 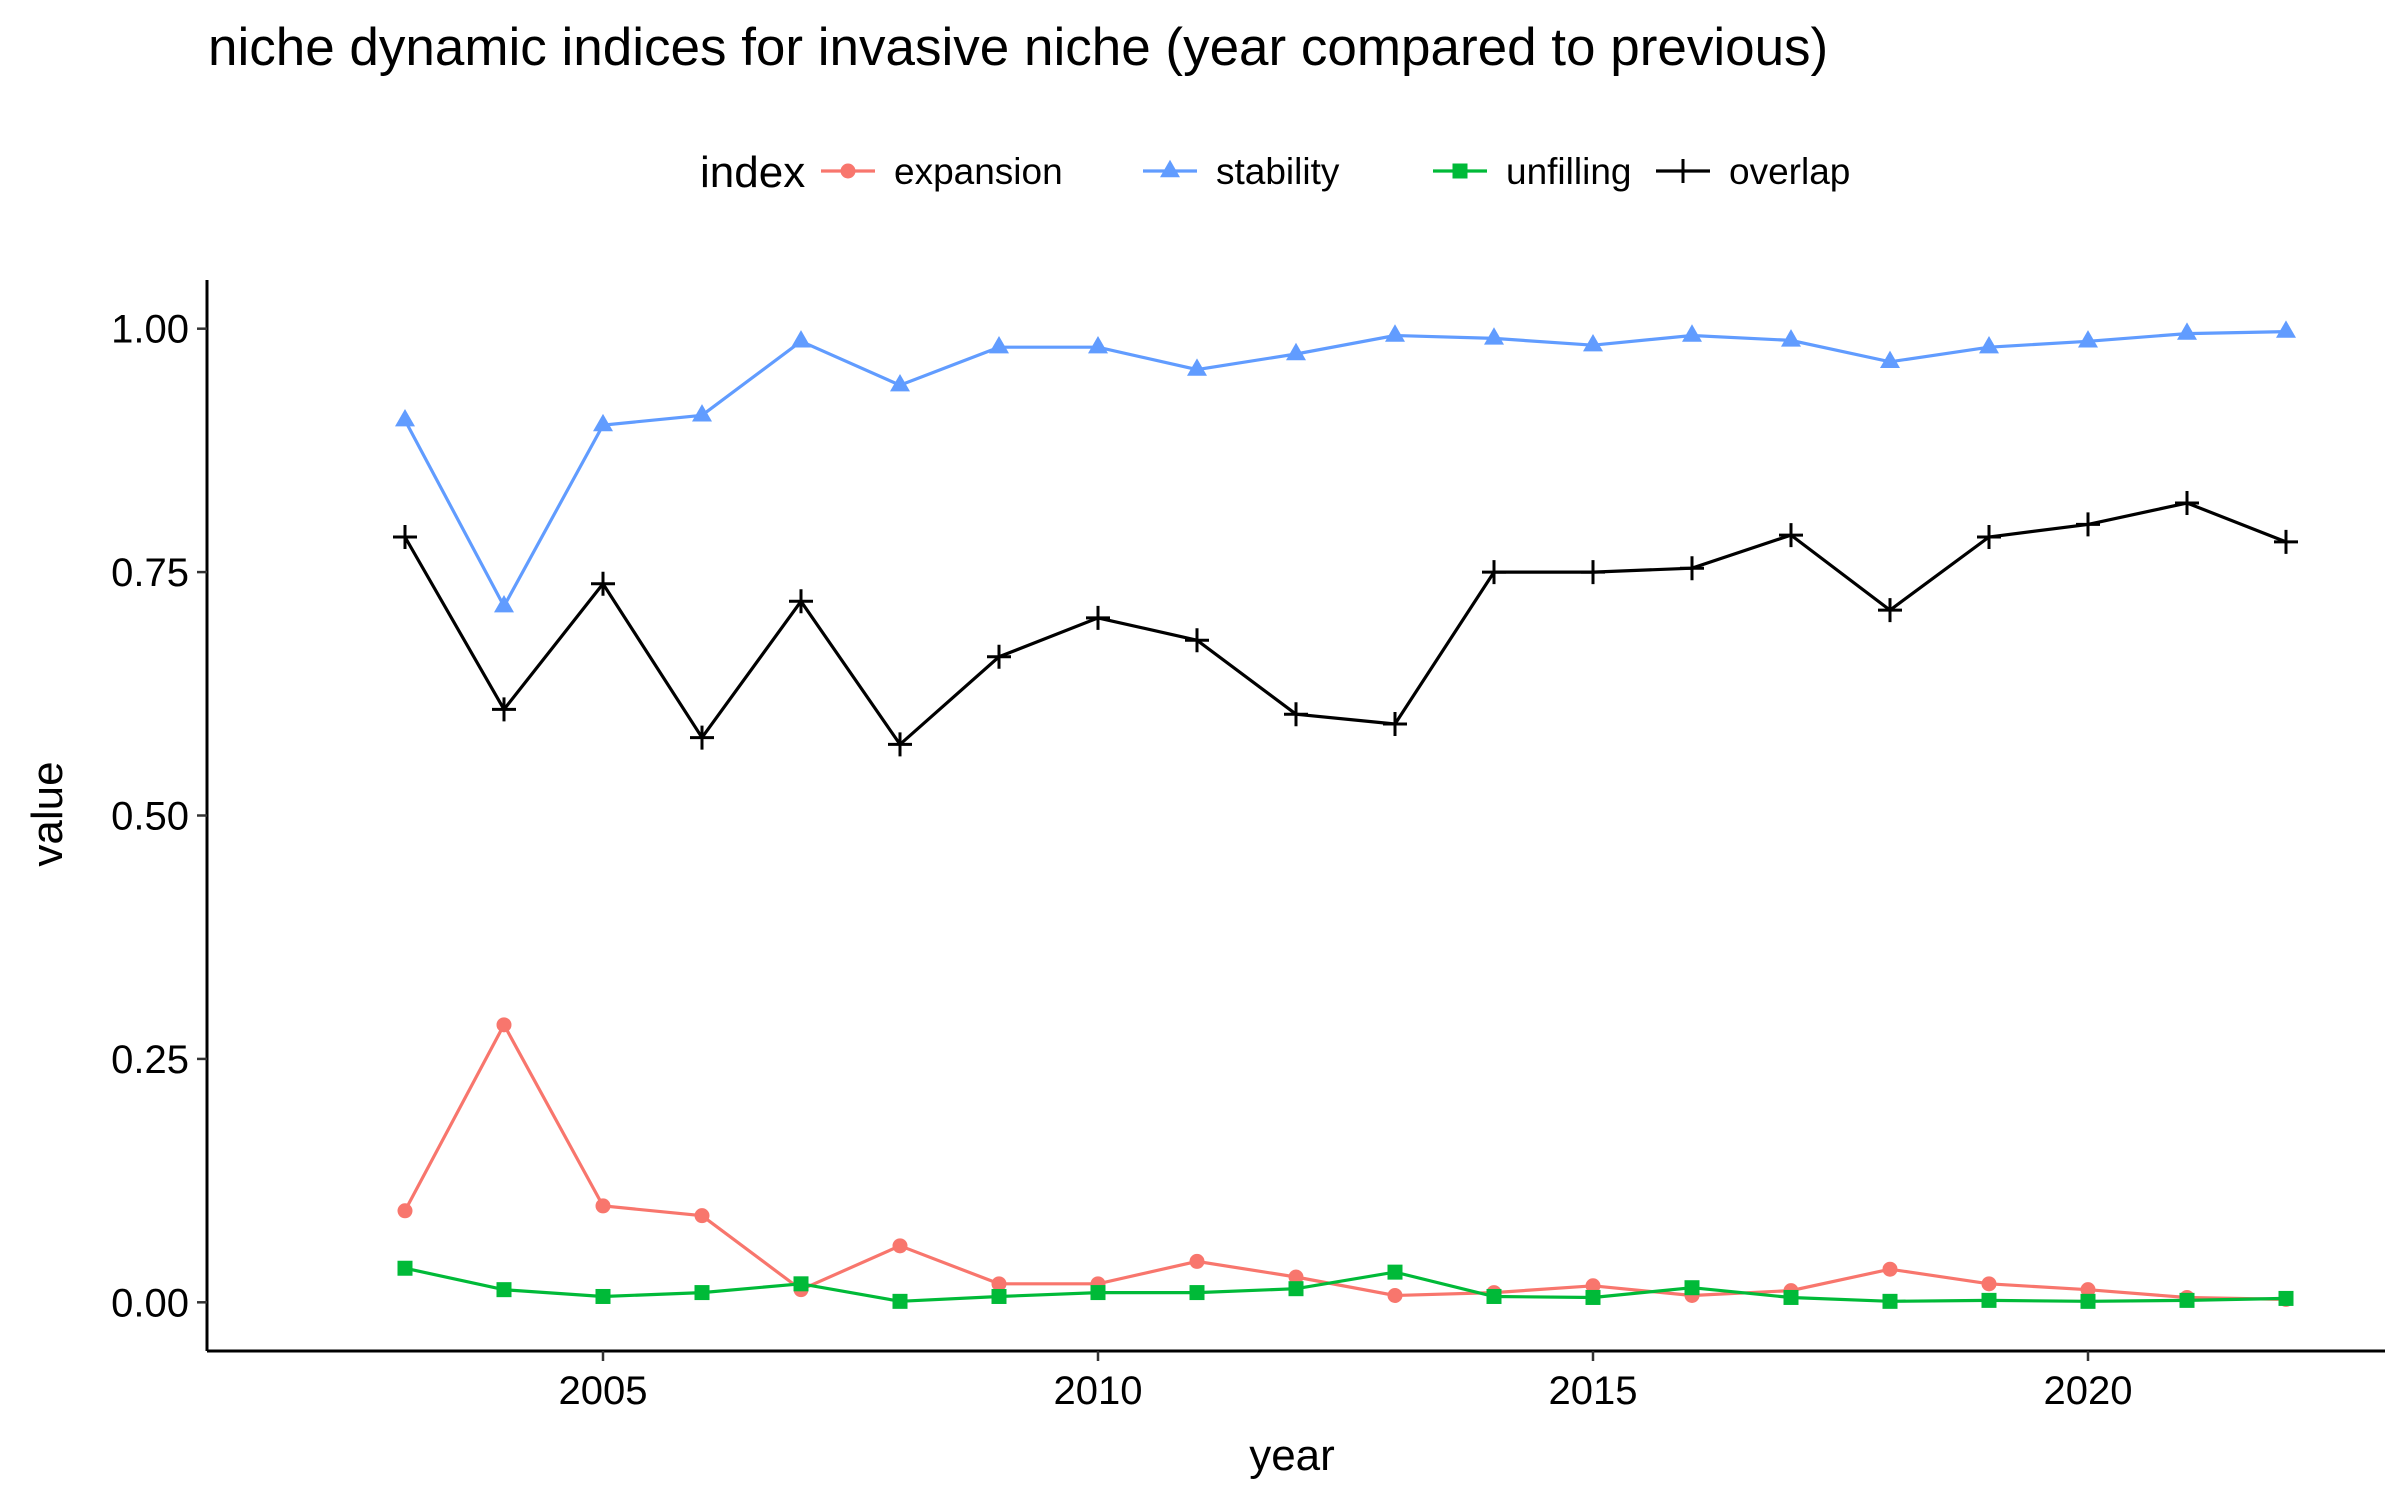 I want to click on expansion-line, so click(x=1345, y=1161).